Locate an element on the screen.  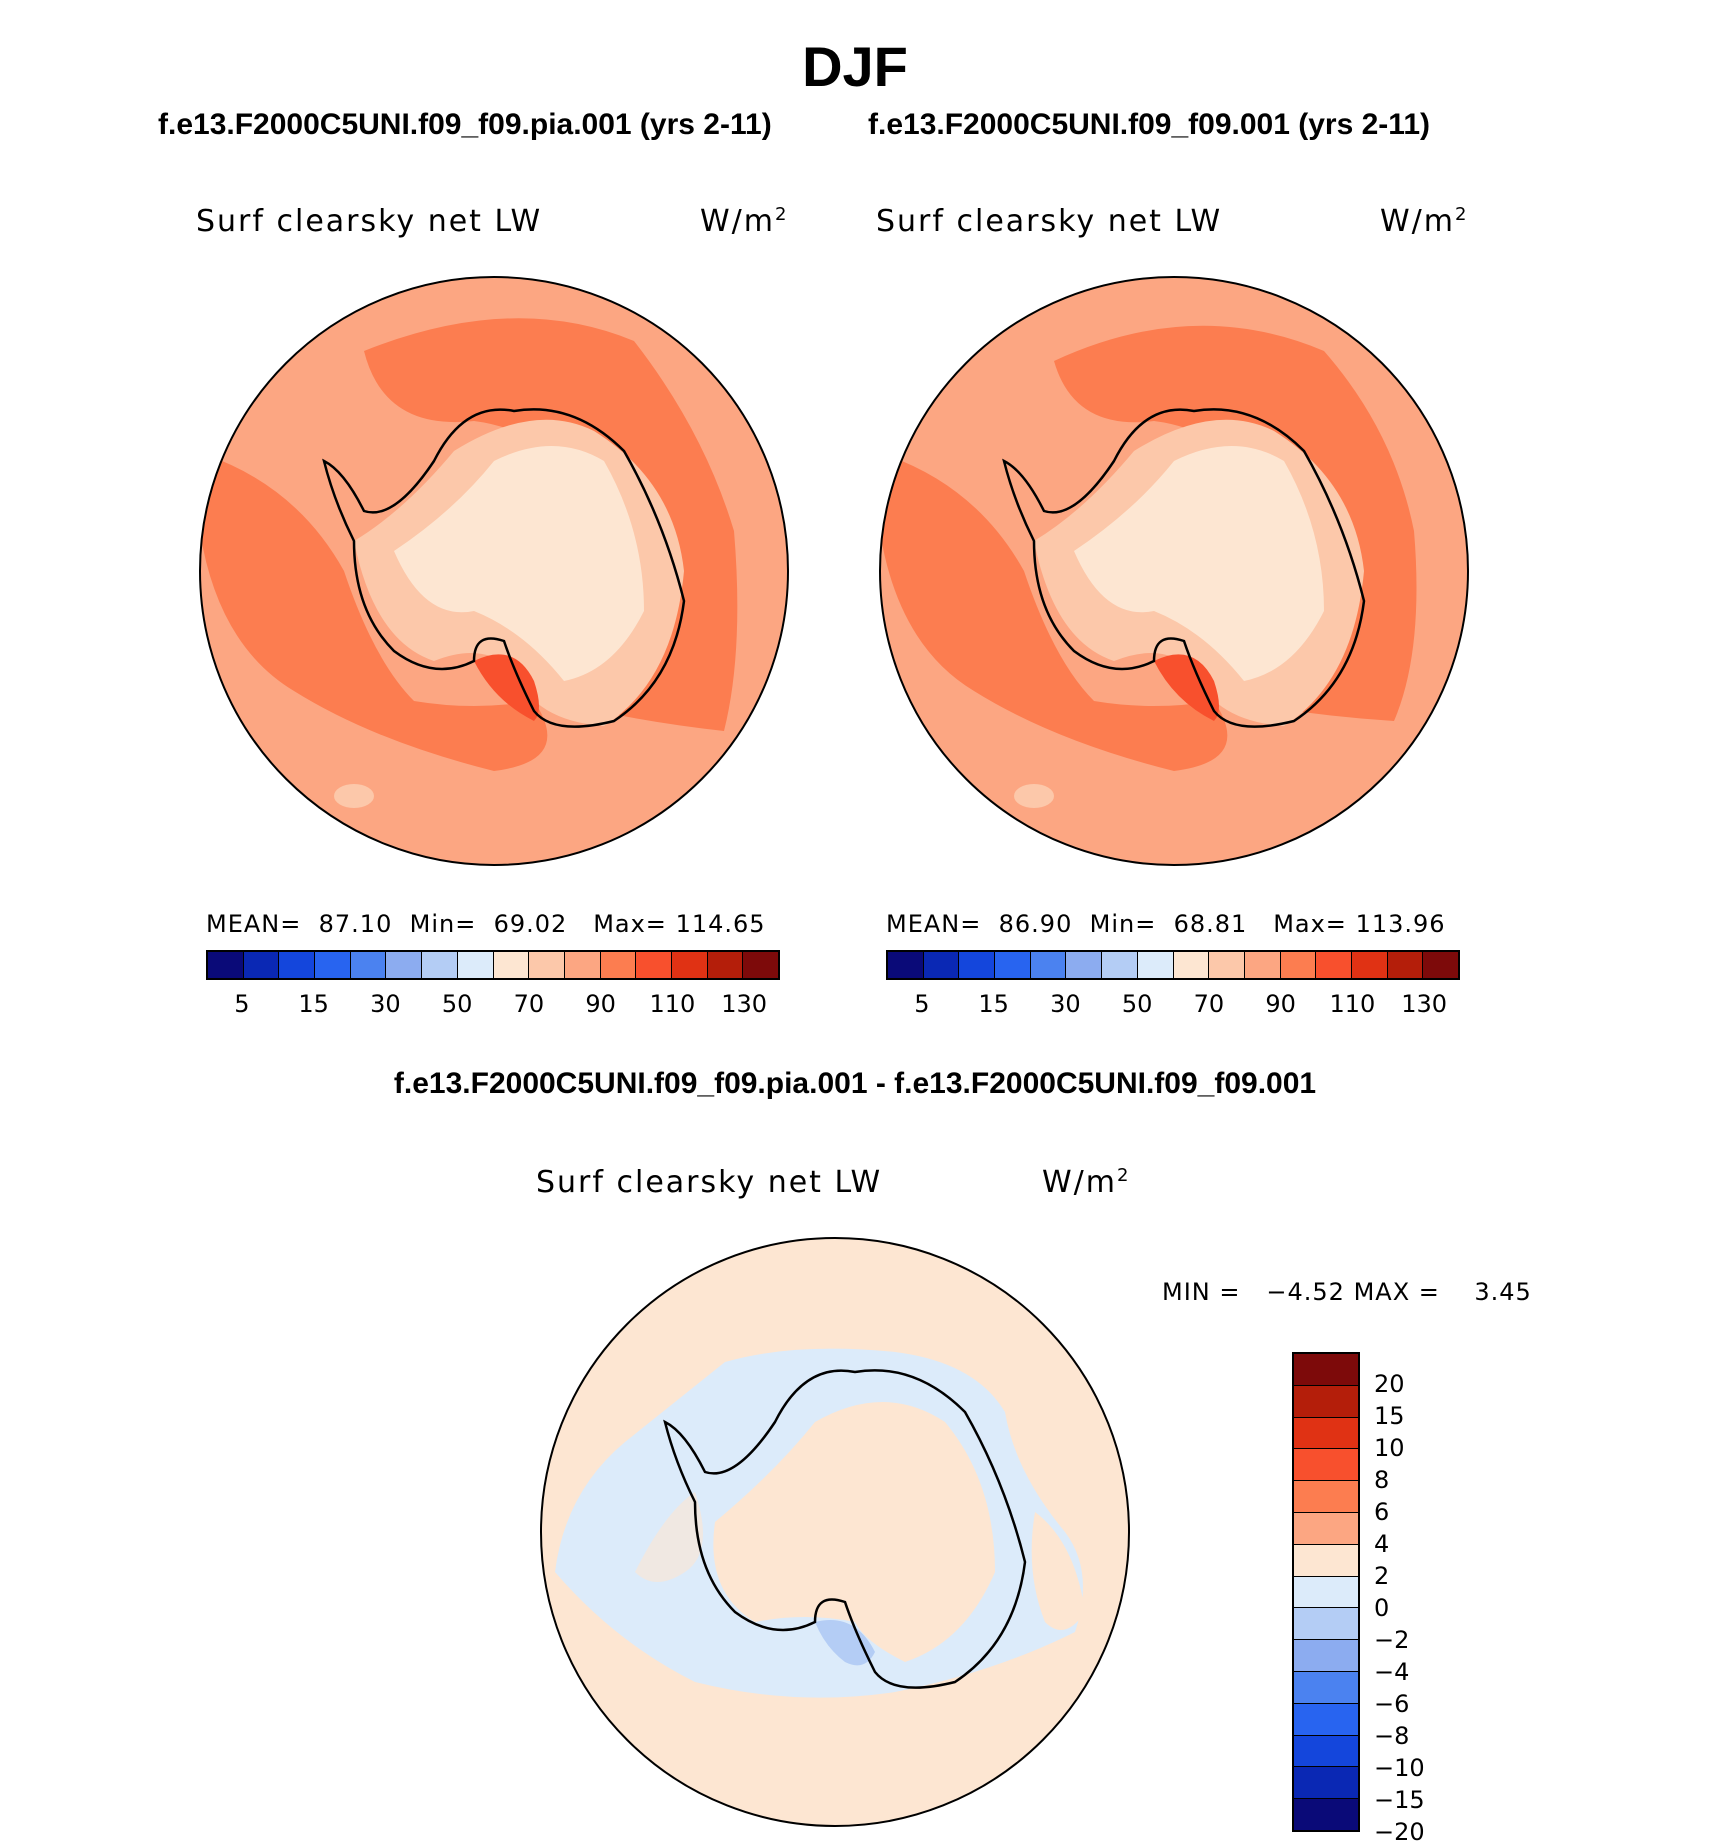
colorbar-tick-label: −6 is located at coordinates (1392, 1704).